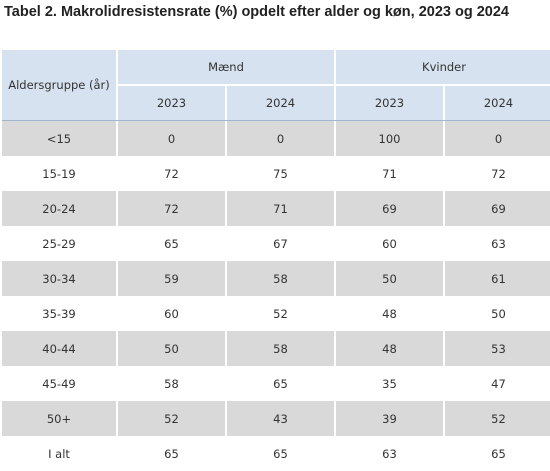  Describe the element at coordinates (59, 278) in the screenshot. I see `age-group-cell: 30-34` at that location.